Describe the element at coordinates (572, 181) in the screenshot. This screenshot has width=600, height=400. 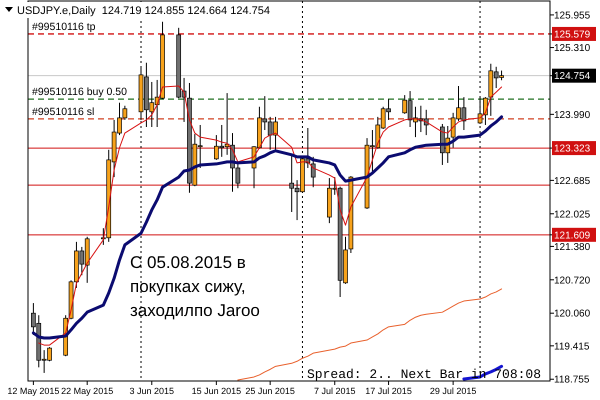
I see `y-tick-label: 122.685` at that location.